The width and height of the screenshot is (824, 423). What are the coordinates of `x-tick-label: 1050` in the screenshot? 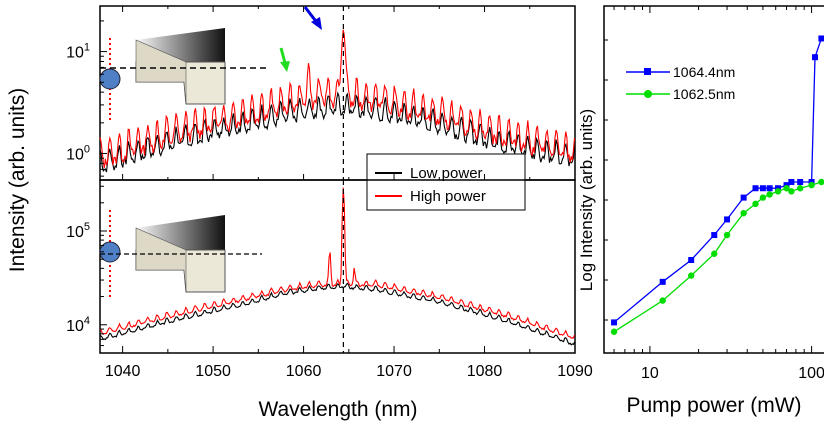 It's located at (213, 371).